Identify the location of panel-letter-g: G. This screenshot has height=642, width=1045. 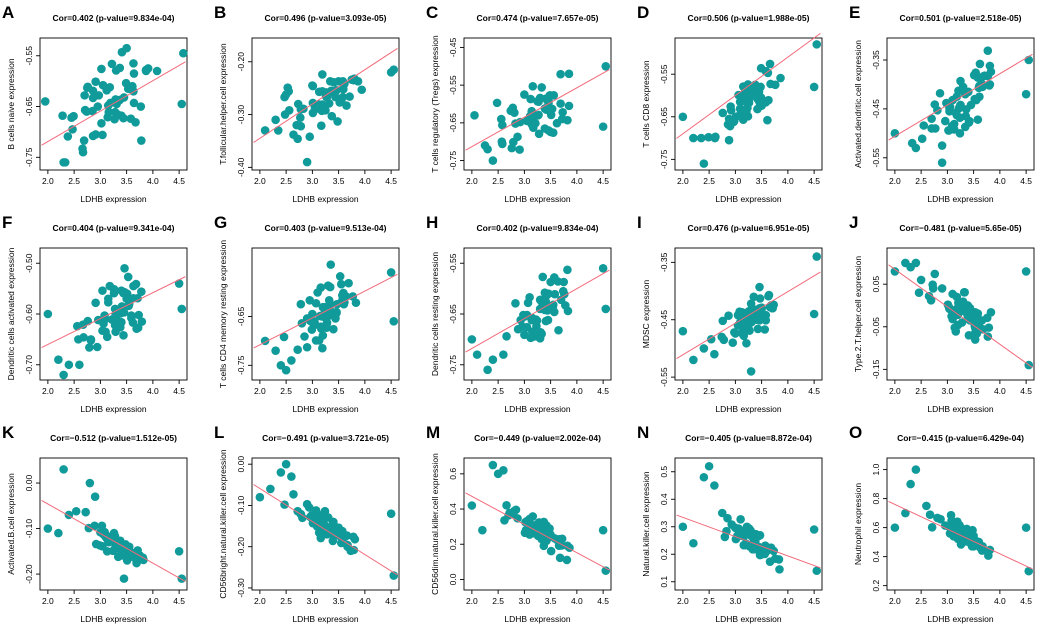
(220, 222).